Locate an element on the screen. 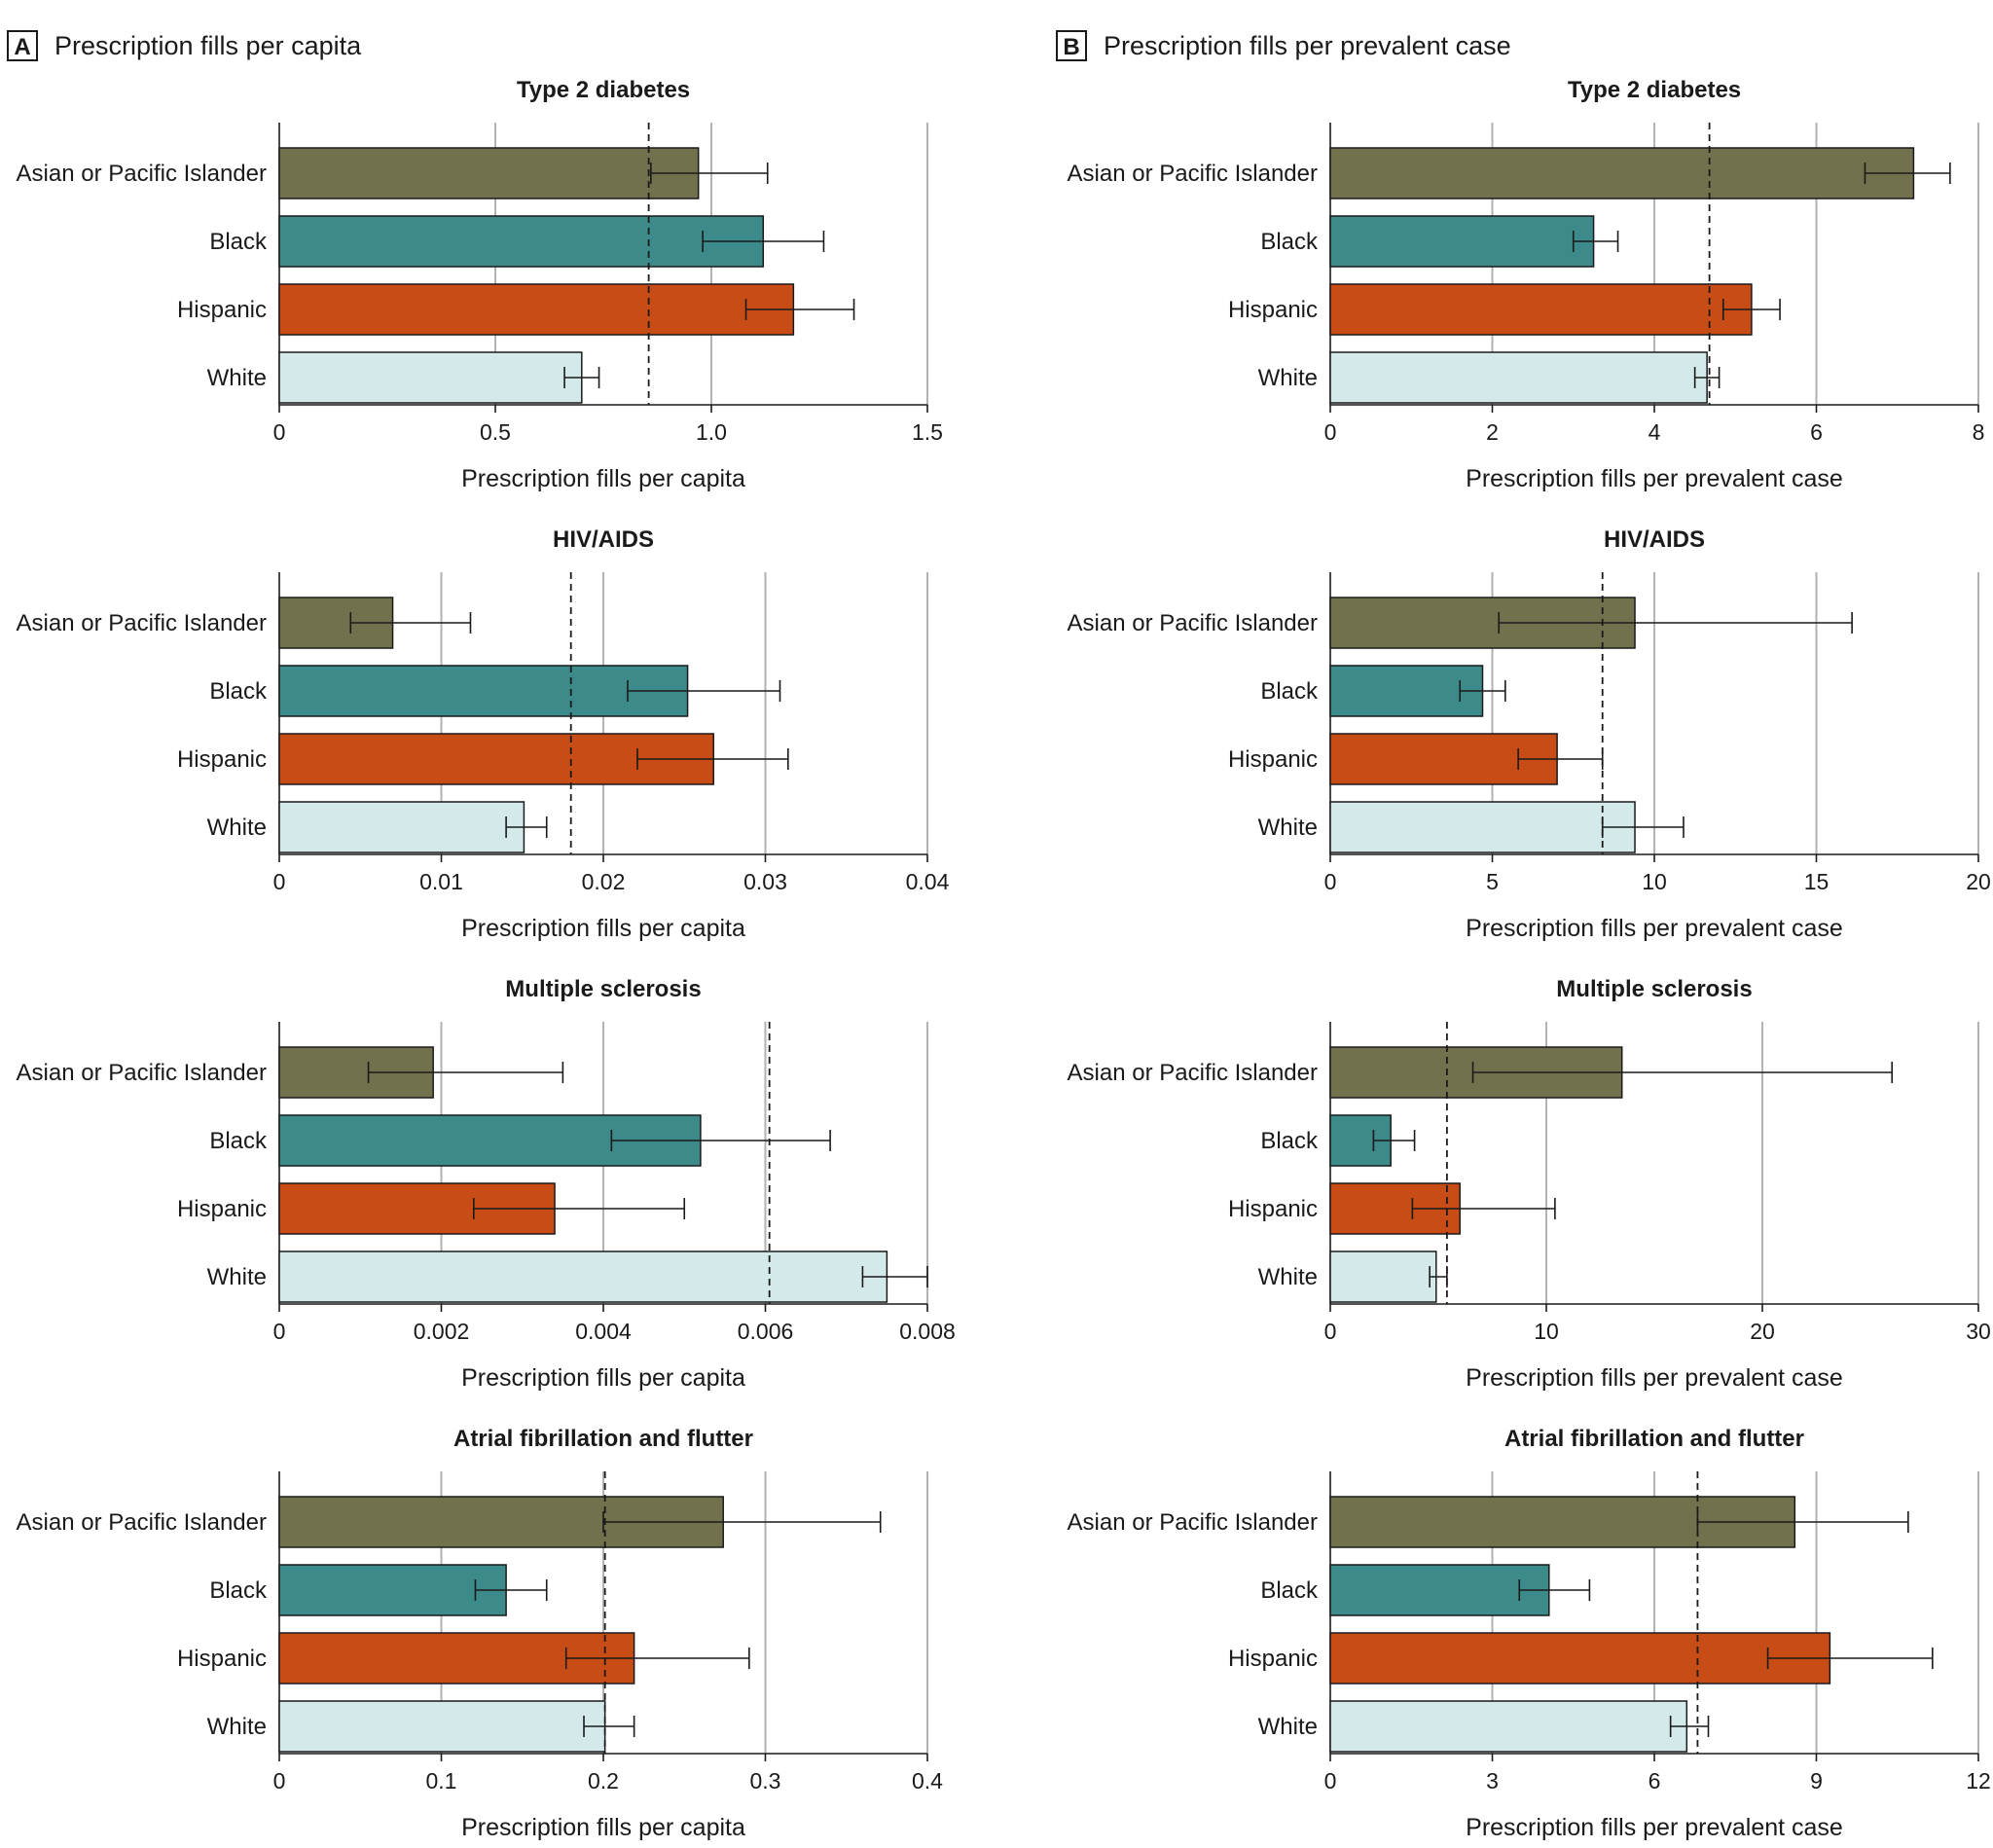  chart-a-hiv-aids-tick-label: 0.04 is located at coordinates (928, 881).